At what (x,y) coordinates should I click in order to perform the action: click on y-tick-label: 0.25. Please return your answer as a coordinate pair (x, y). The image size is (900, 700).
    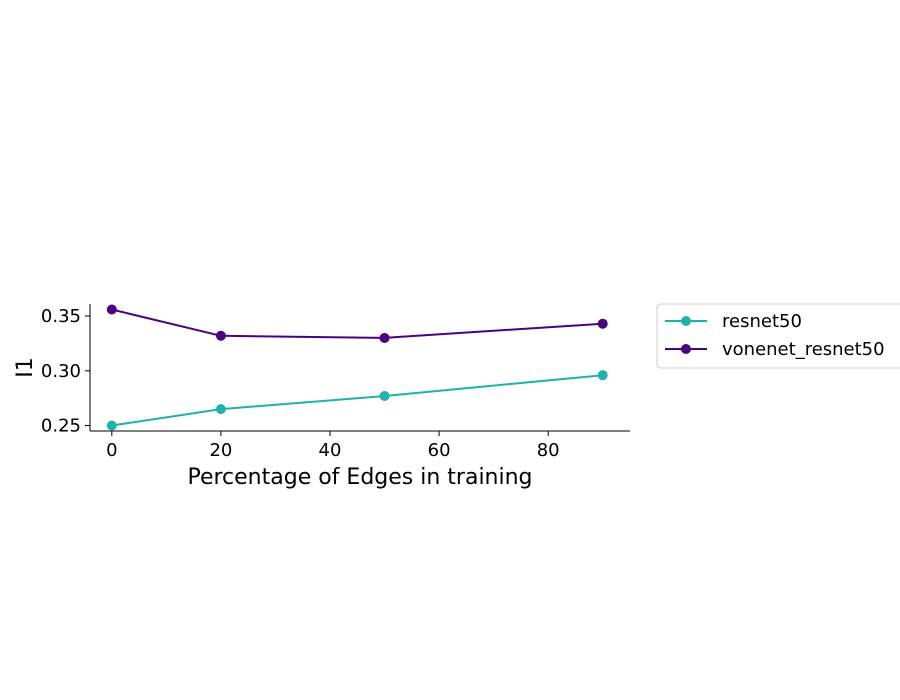
    Looking at the image, I should click on (61, 426).